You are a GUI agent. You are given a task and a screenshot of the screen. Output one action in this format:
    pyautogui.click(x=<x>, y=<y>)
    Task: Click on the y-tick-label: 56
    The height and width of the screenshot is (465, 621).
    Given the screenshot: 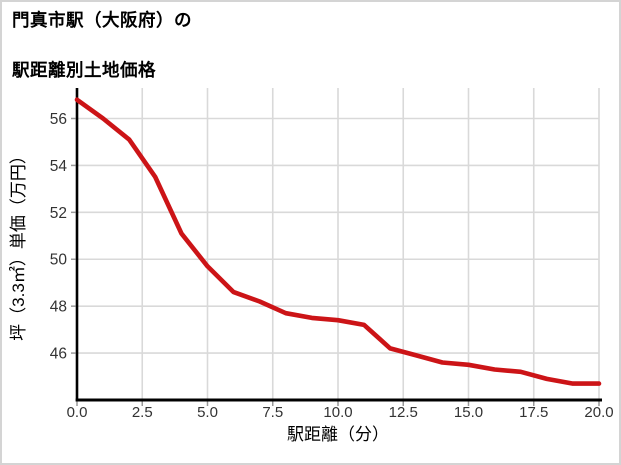 What is the action you would take?
    pyautogui.click(x=58, y=119)
    